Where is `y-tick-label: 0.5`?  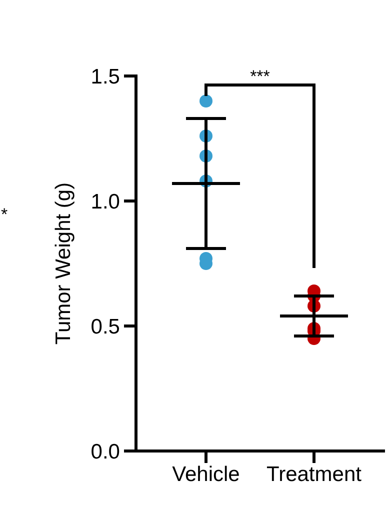 y-tick-label: 0.5 is located at coordinates (105, 326).